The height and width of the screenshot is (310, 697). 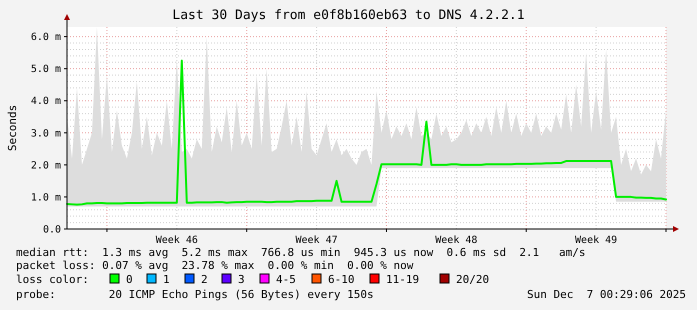 I want to click on x-tick-label: Week 49, so click(x=596, y=240).